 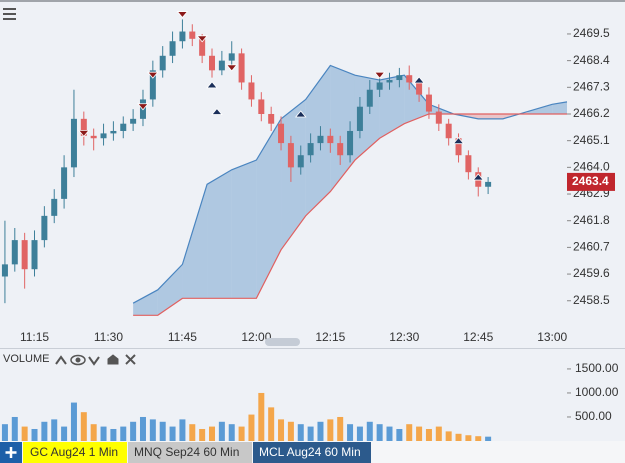 What do you see at coordinates (591, 33) in the screenshot?
I see `y-tick-label: 2469.5` at bounding box center [591, 33].